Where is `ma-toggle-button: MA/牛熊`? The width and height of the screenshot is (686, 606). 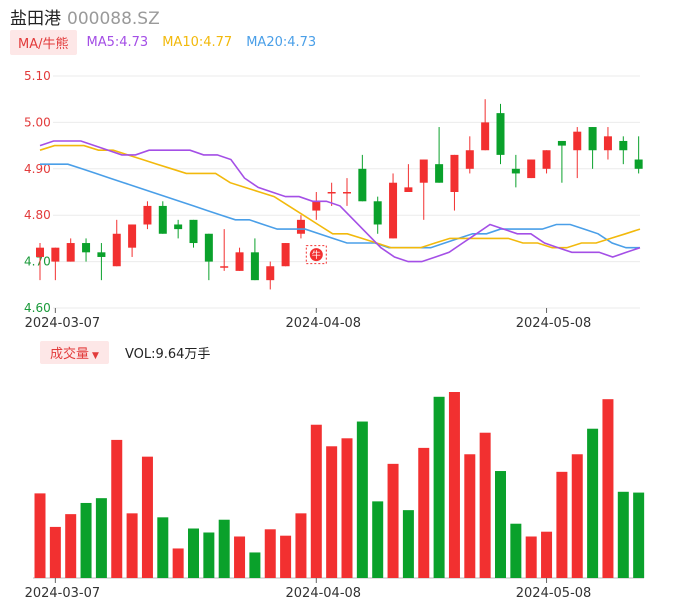 ma-toggle-button: MA/牛熊 is located at coordinates (43, 42).